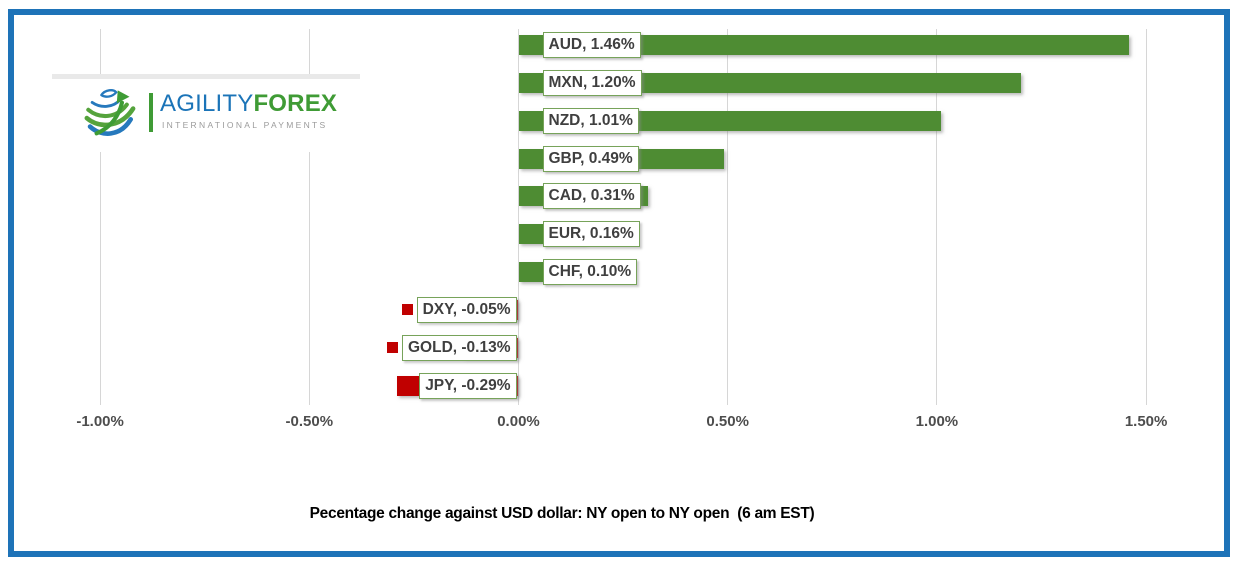 This screenshot has height=566, width=1244. I want to click on data-label-gbp: GBP, 0.49%, so click(590, 158).